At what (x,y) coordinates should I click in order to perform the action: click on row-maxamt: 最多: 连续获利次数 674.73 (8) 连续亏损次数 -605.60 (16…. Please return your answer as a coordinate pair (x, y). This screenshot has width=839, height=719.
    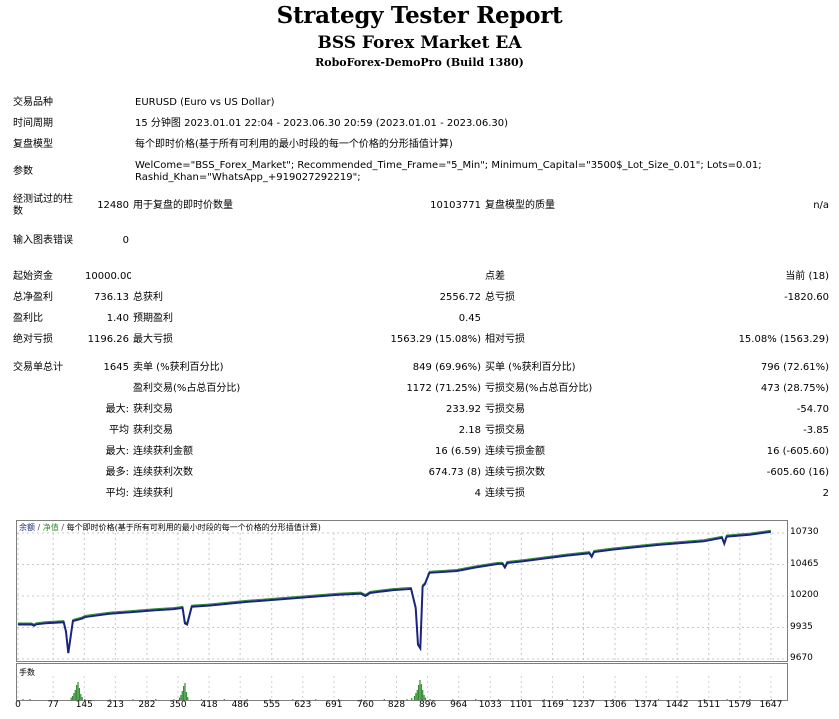
    Looking at the image, I should click on (421, 472).